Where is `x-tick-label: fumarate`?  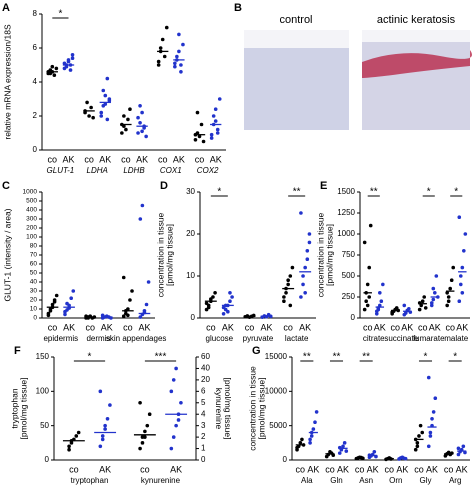
x-tick-label: fumarate is located at coordinates (429, 338).